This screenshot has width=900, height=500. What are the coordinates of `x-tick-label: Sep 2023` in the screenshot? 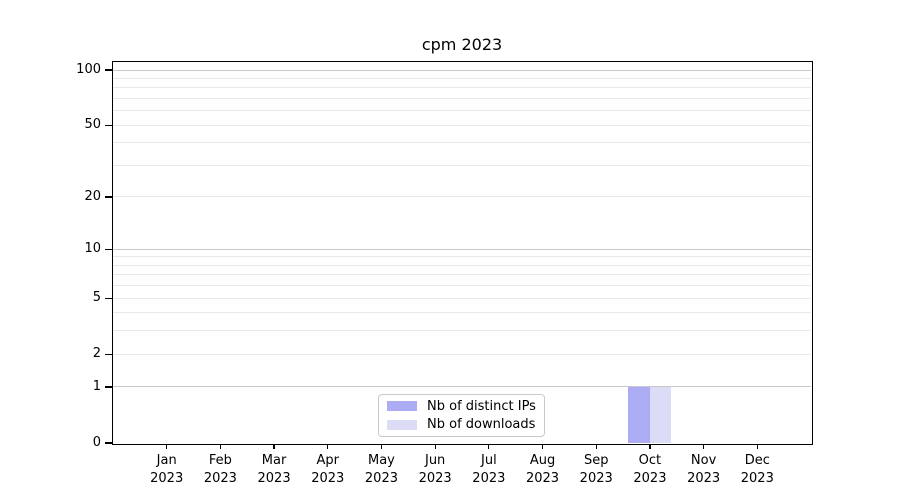 It's located at (596, 469).